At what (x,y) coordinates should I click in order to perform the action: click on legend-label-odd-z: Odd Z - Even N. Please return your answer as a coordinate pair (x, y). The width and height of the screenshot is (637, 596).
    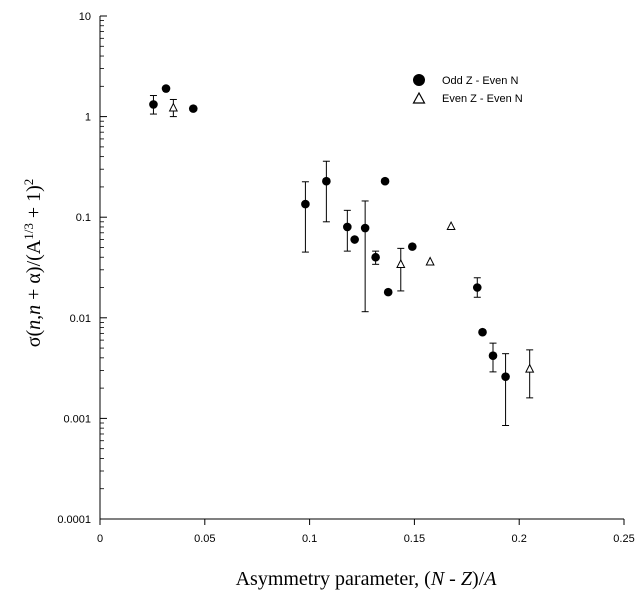
    Looking at the image, I should click on (480, 81).